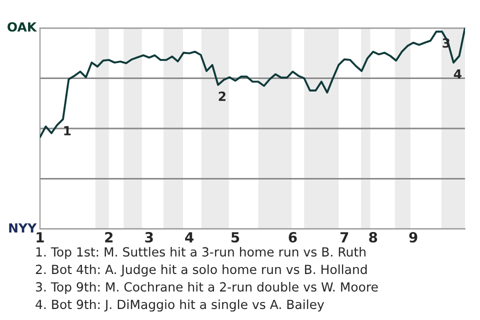  I want to click on x-tick-label: 3, so click(149, 237).